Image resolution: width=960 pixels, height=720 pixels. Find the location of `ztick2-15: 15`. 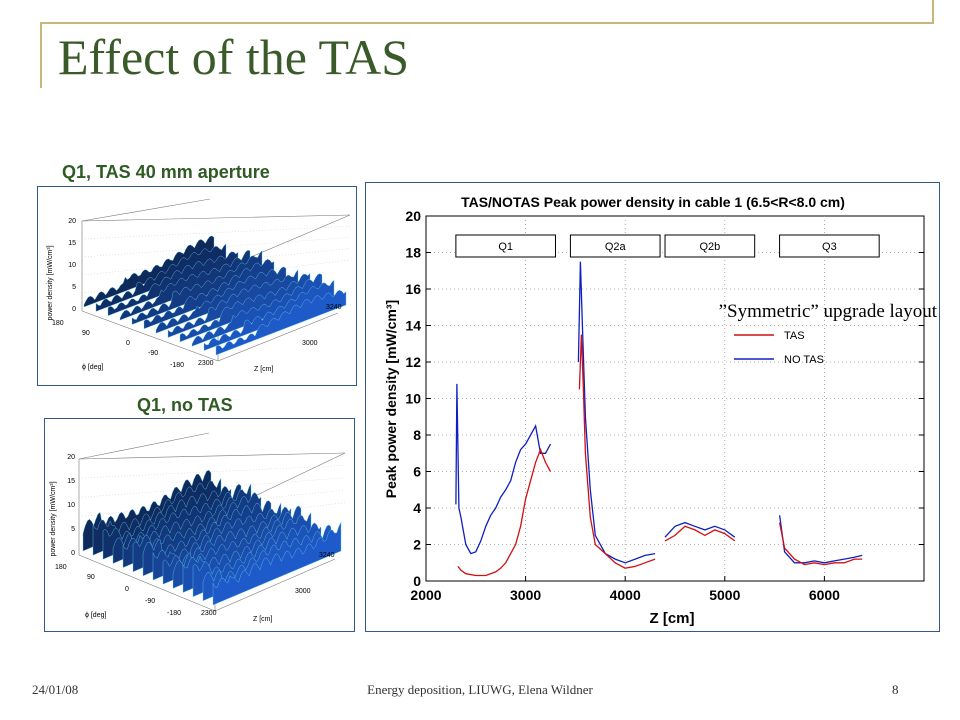

ztick2-15: 15 is located at coordinates (71, 481).